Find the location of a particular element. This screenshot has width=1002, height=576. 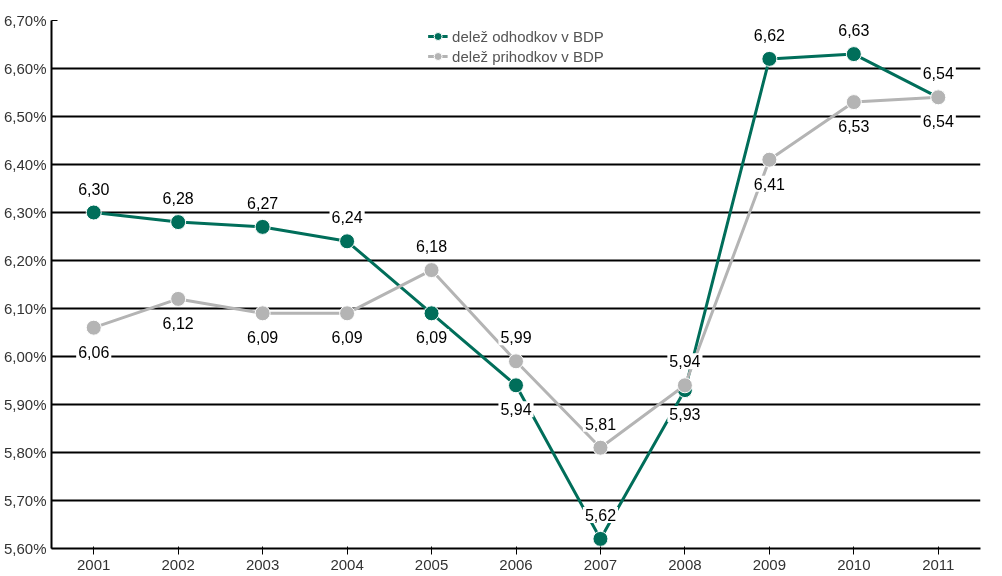

y-tick-label: 6,00% is located at coordinates (25, 356).